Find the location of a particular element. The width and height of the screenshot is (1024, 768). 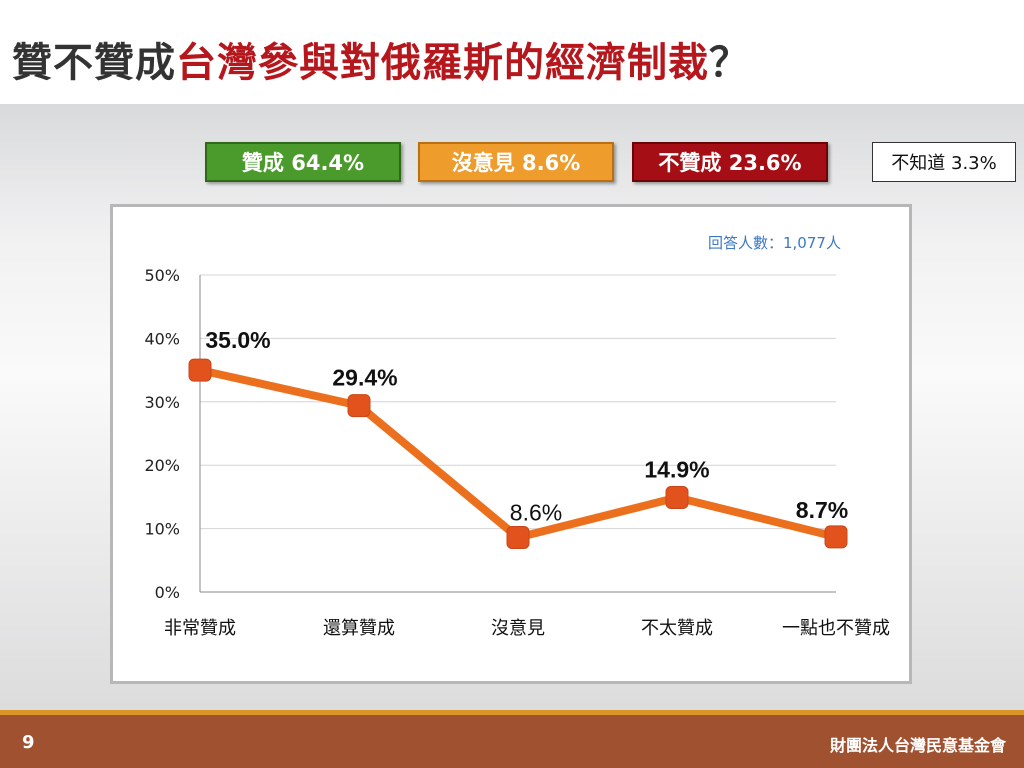

page-number: 9 is located at coordinates (28, 742).